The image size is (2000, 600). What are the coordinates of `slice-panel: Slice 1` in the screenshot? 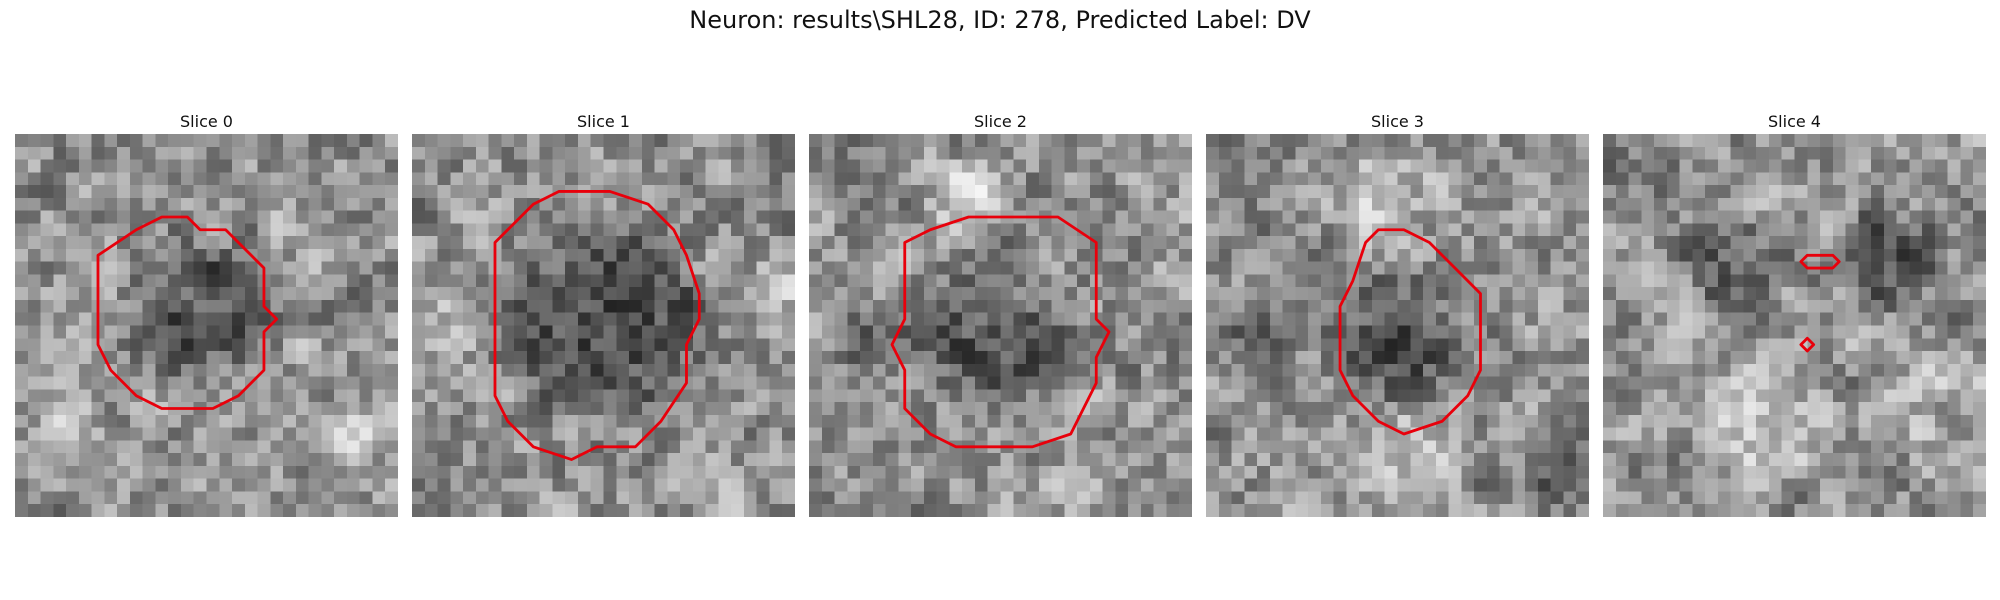 It's located at (603, 313).